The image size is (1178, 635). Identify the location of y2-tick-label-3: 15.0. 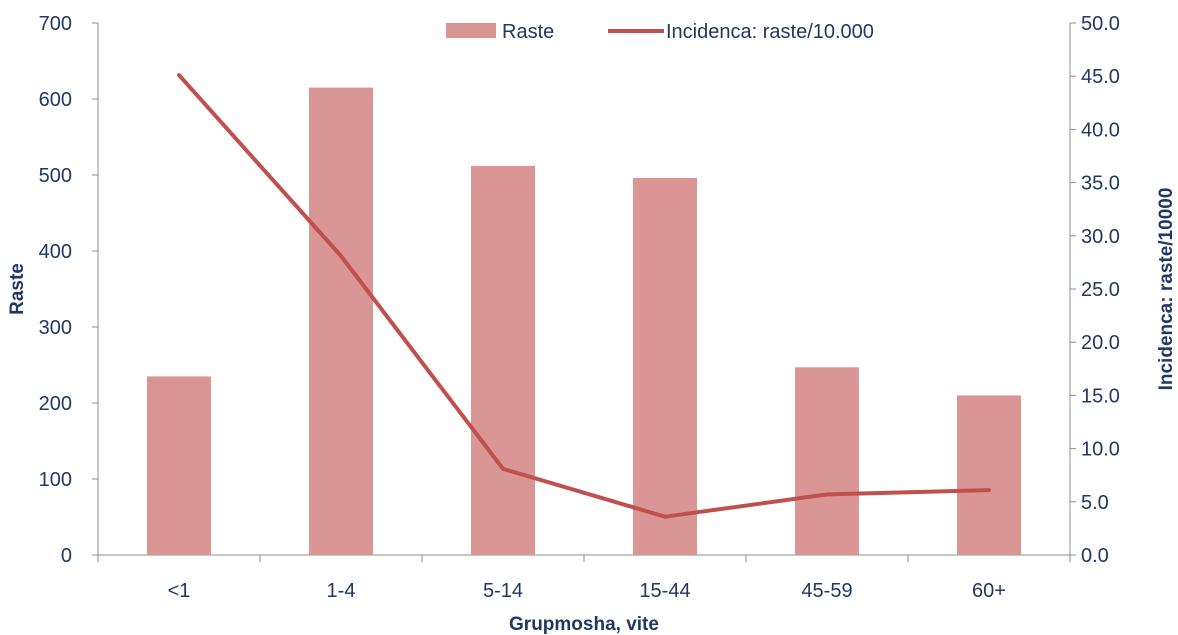
(1100, 396).